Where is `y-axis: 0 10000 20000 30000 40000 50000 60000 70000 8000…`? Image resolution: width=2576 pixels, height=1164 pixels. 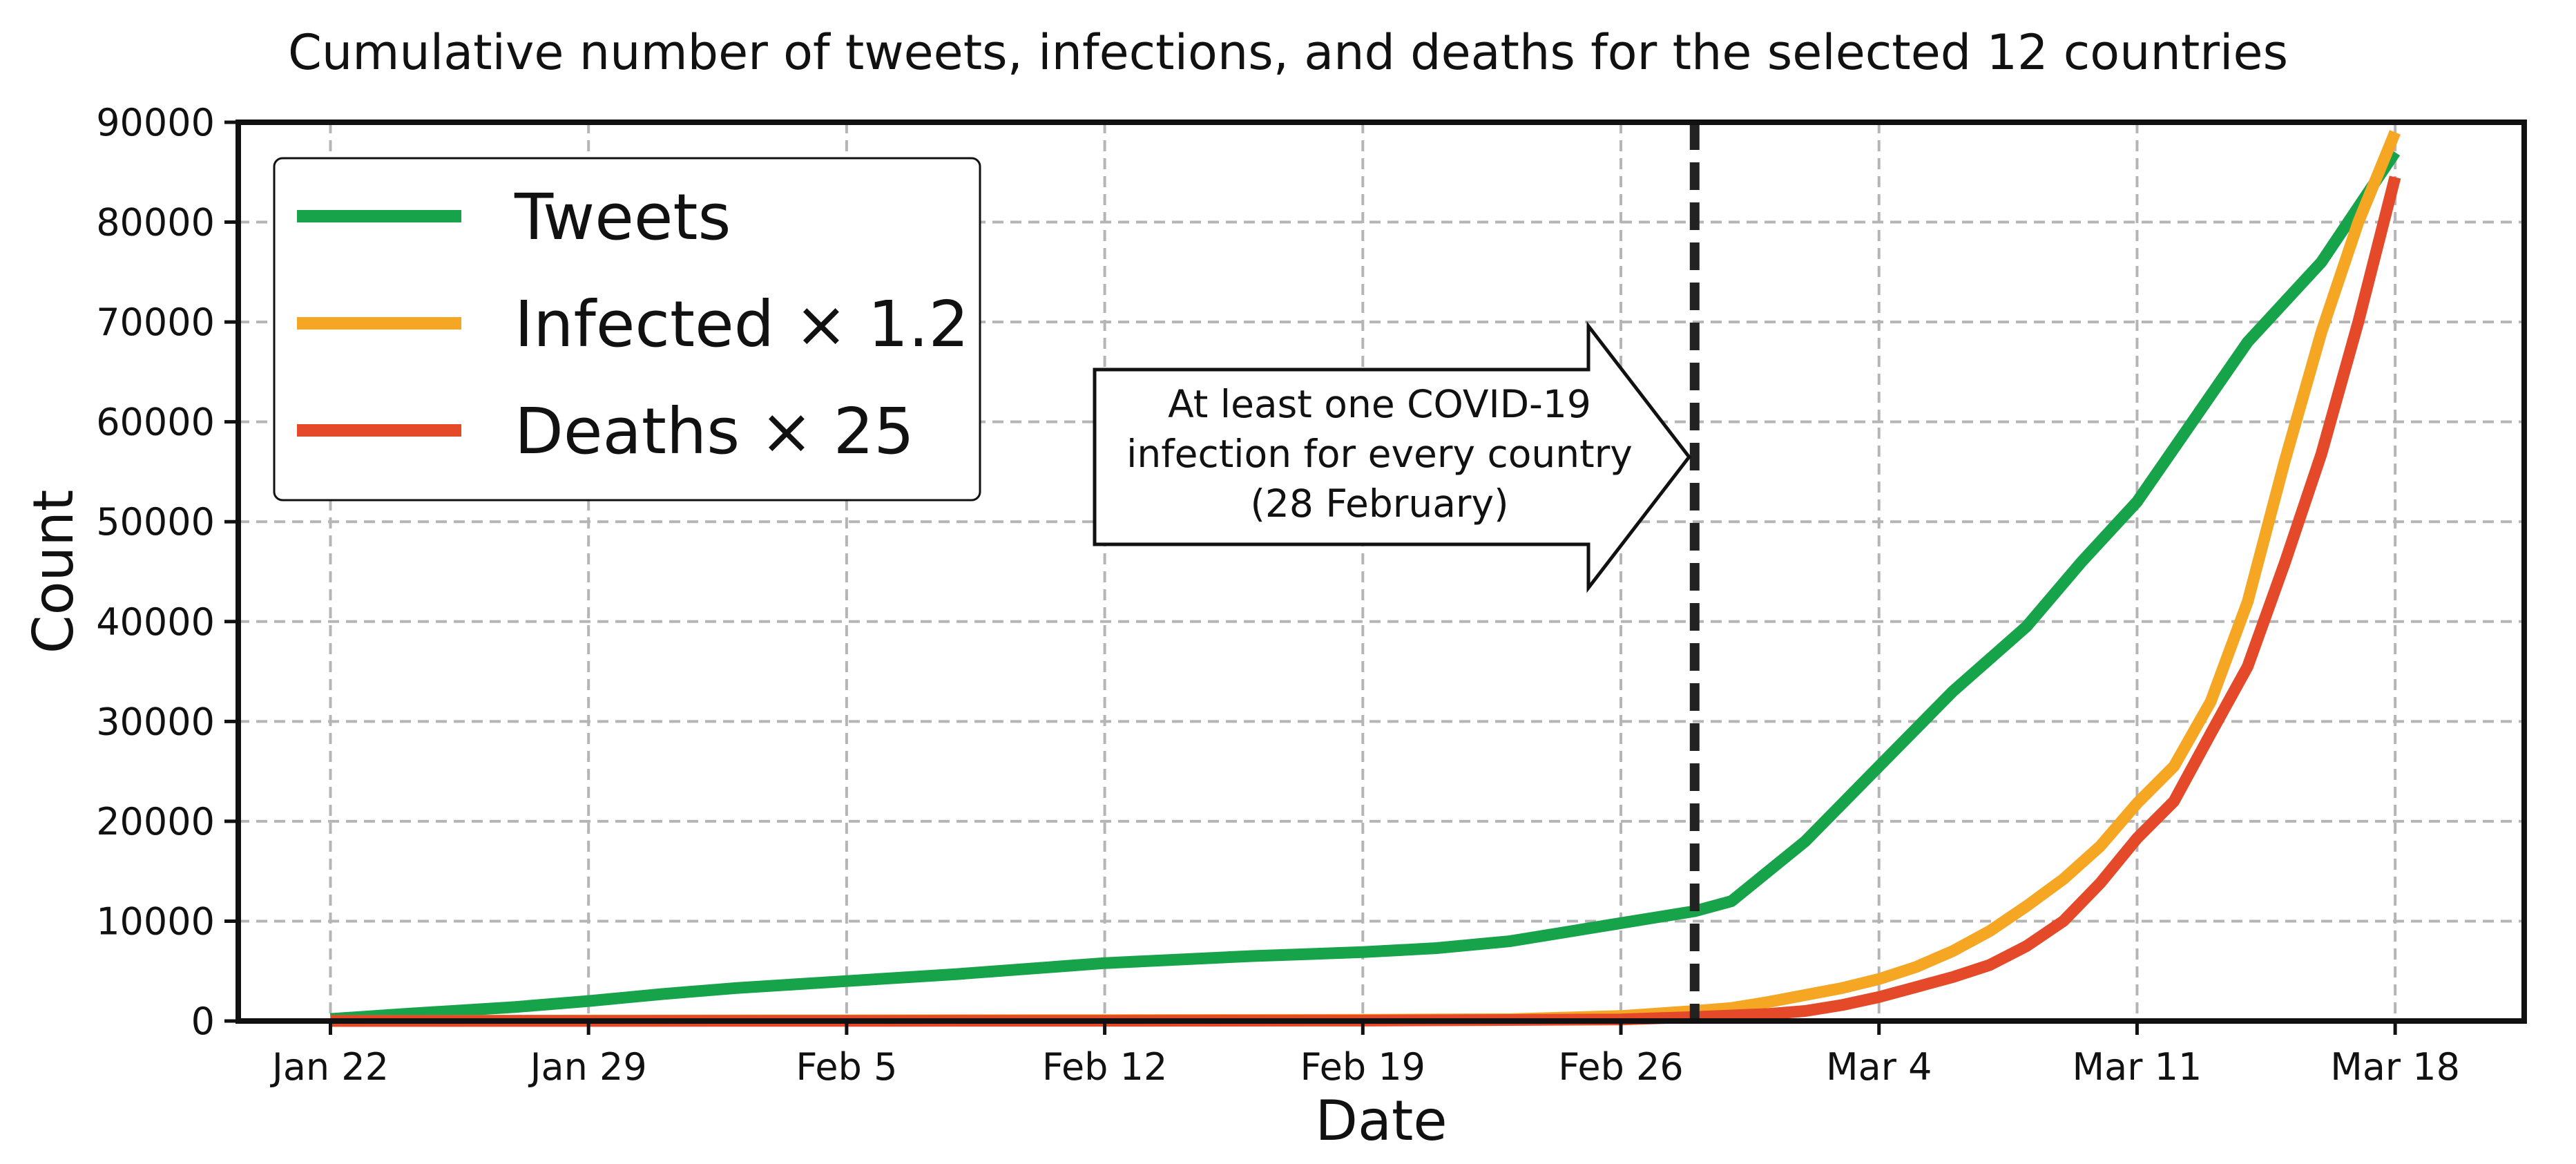
y-axis: 0 10000 20000 30000 40000 50000 60000 70000 8000… is located at coordinates (167, 572).